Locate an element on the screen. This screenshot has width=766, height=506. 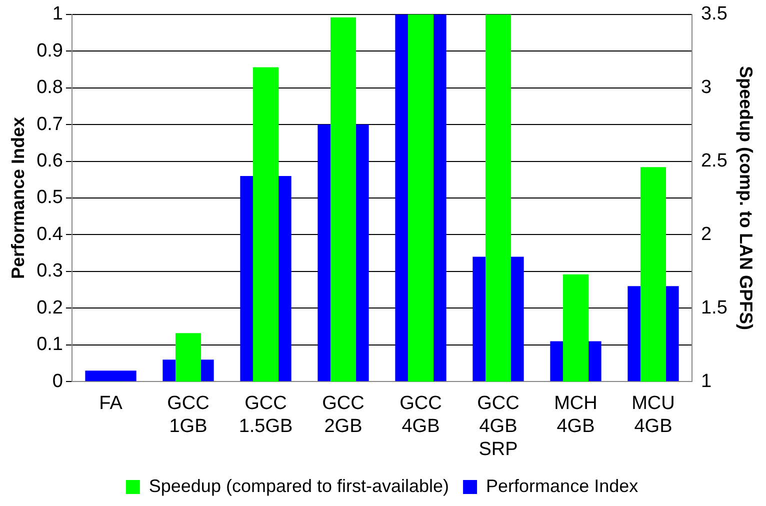
x-tick-label: FA is located at coordinates (111, 403).